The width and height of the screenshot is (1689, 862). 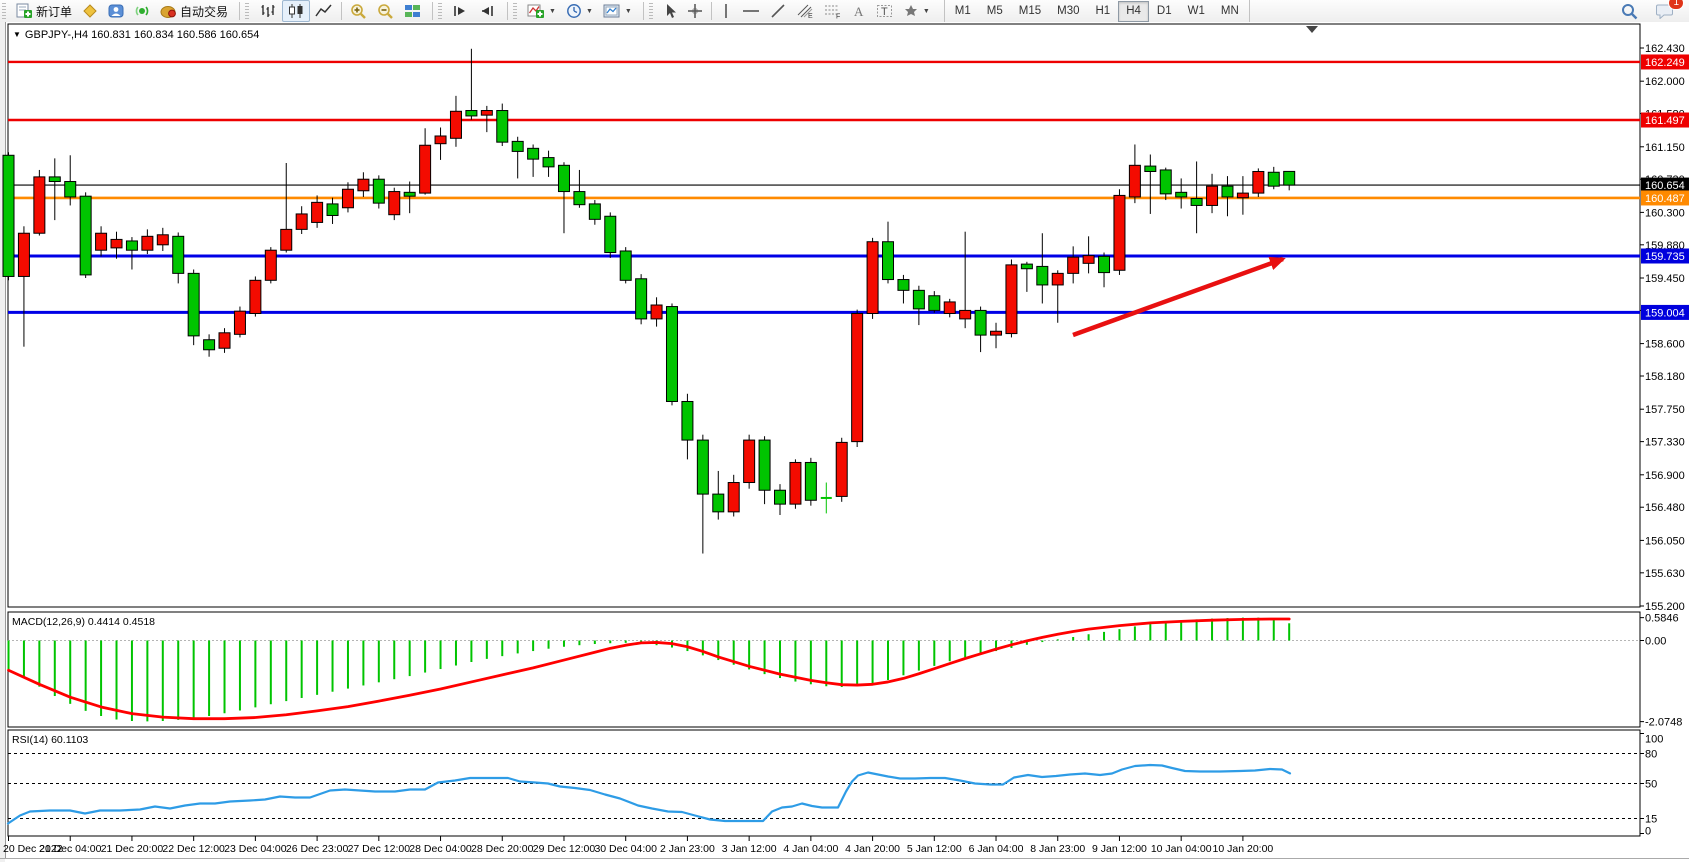 I want to click on date-label: 26 Dec 23:00, so click(x=317, y=849).